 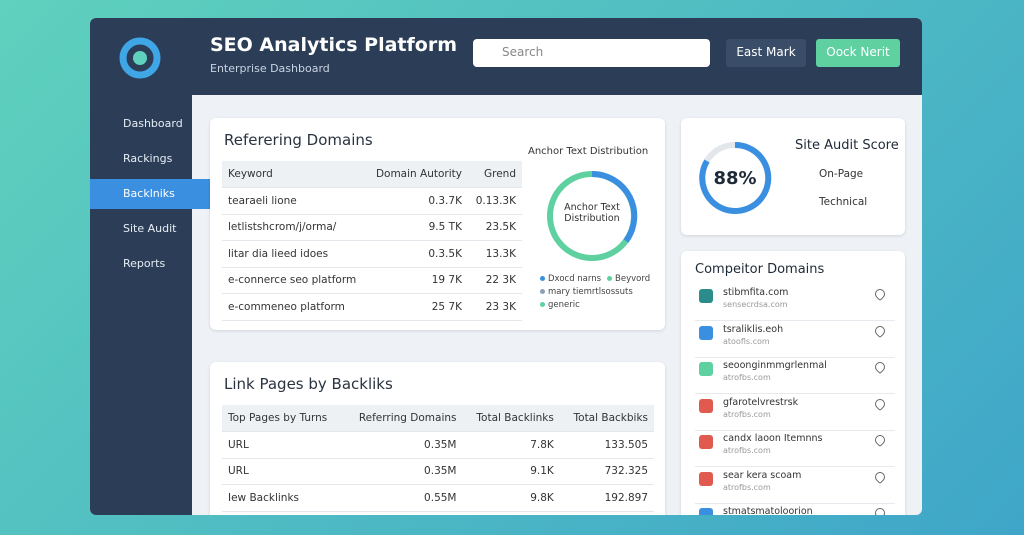 I want to click on row: e-connerce seo platform 19 7K 22 3K, so click(x=372, y=280).